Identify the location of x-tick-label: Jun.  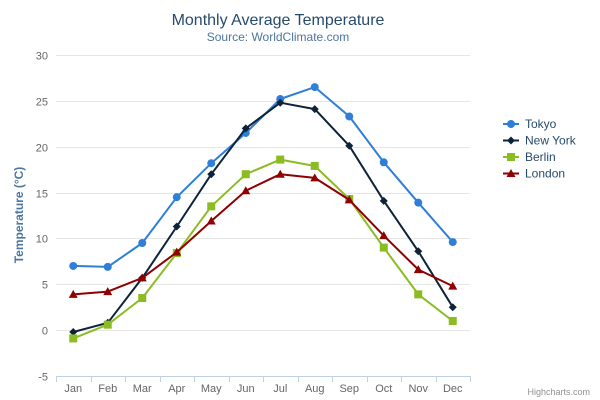
(246, 389).